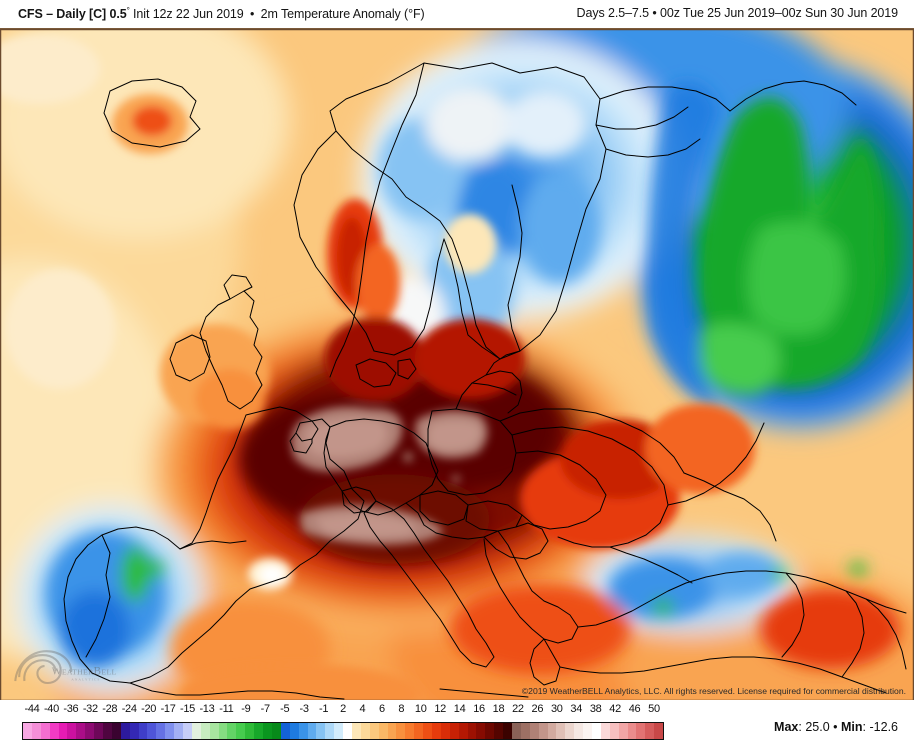 This screenshot has height=750, width=914. What do you see at coordinates (634, 709) in the screenshot?
I see `colorbar-tick: 46` at bounding box center [634, 709].